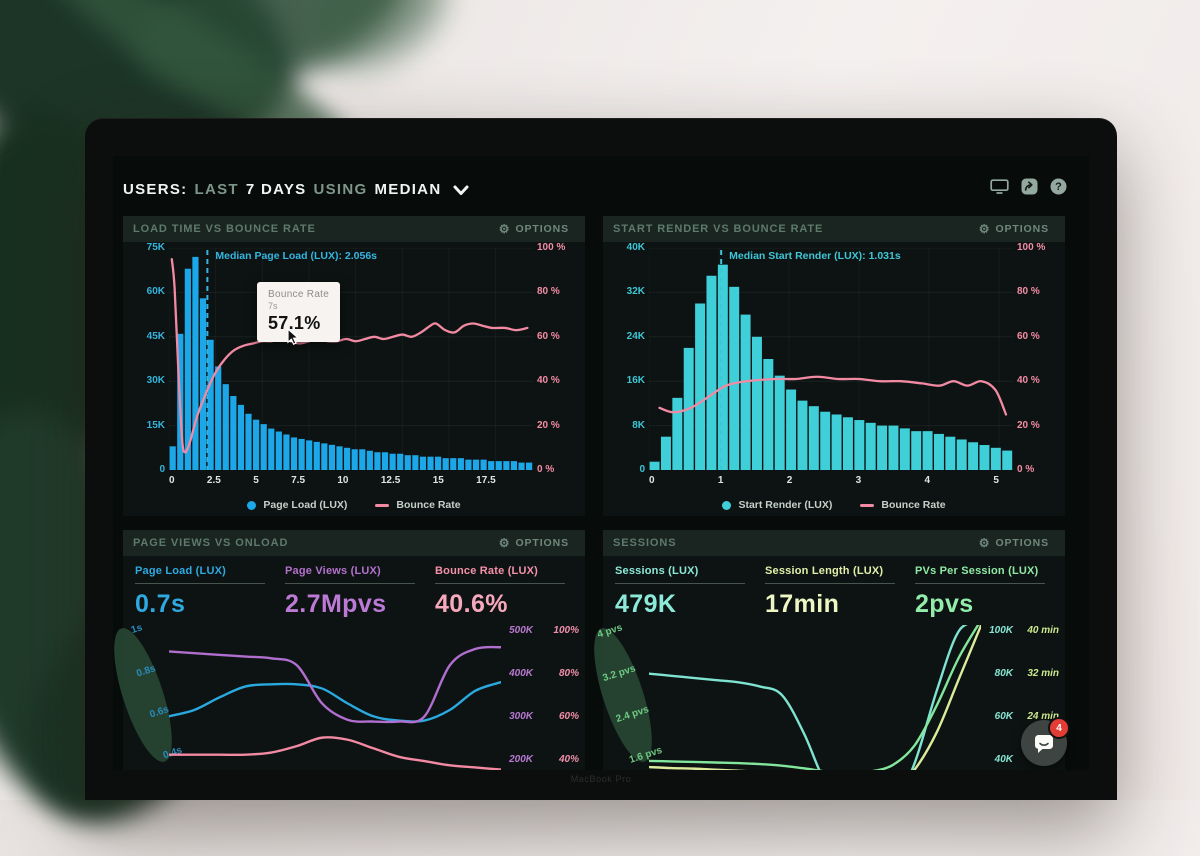 This screenshot has height=856, width=1200. What do you see at coordinates (541, 759) in the screenshot?
I see `axis-tick-pair: 200K 40%` at bounding box center [541, 759].